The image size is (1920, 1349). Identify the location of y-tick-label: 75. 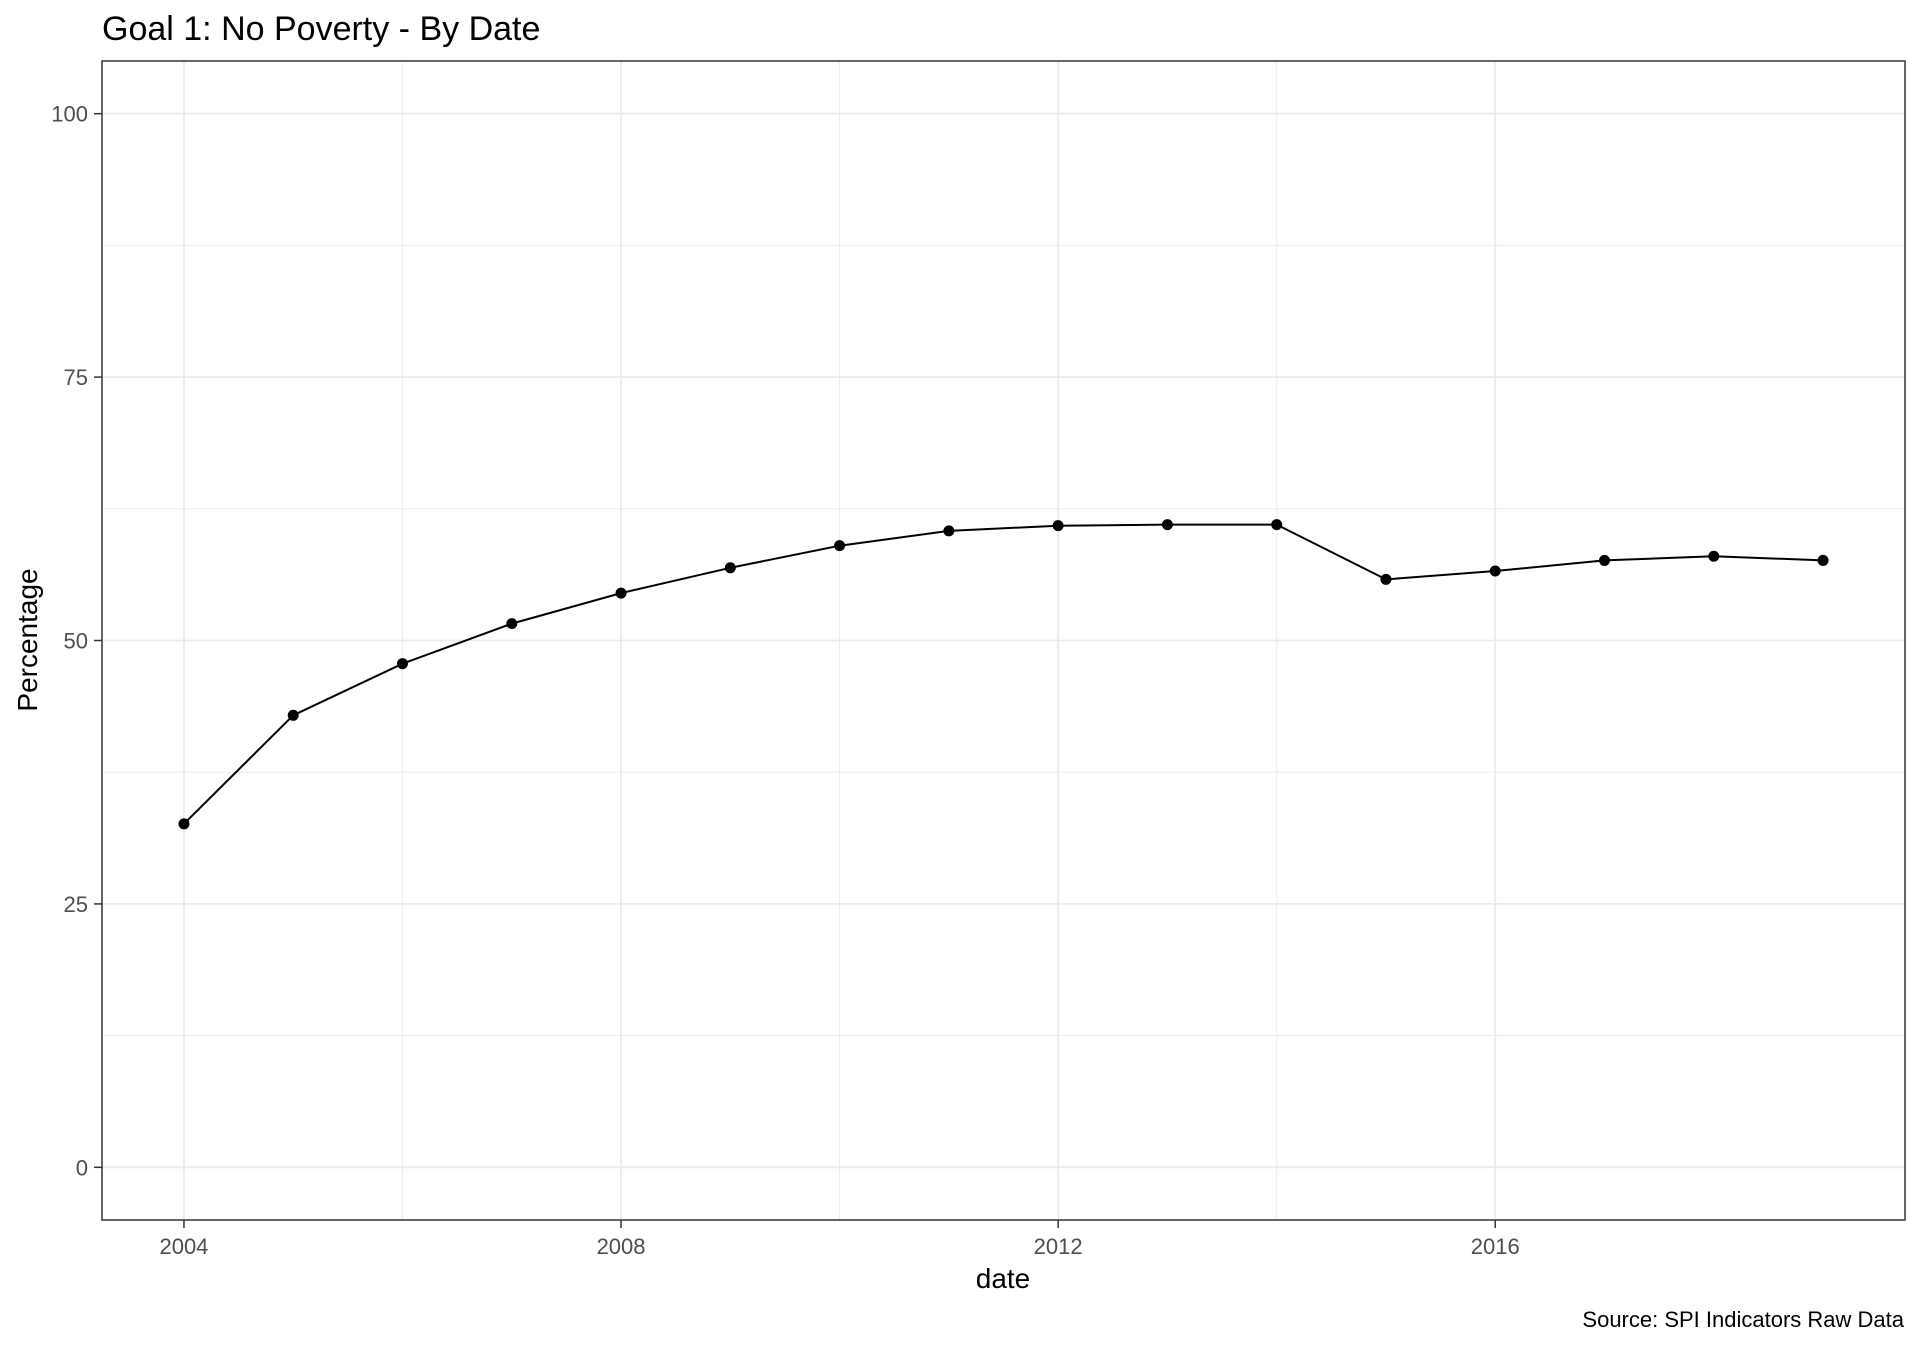
(76, 377).